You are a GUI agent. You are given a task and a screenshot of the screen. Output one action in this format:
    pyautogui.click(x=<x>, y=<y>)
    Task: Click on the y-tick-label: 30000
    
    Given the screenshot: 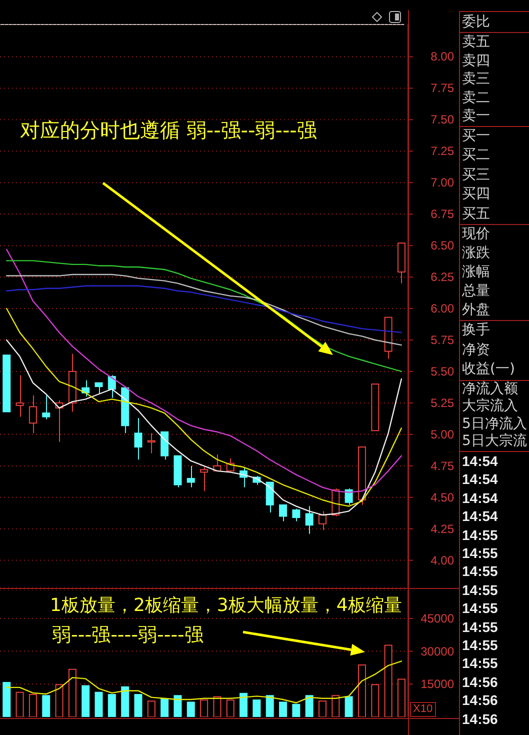 What is the action you would take?
    pyautogui.click(x=437, y=651)
    